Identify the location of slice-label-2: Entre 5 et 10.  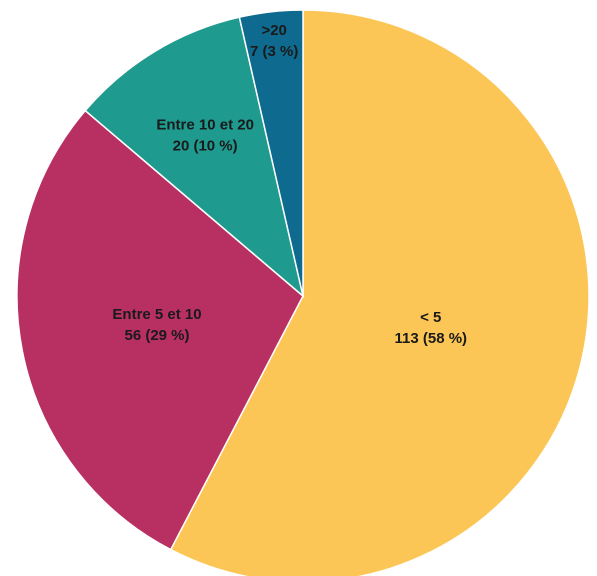
(156, 314).